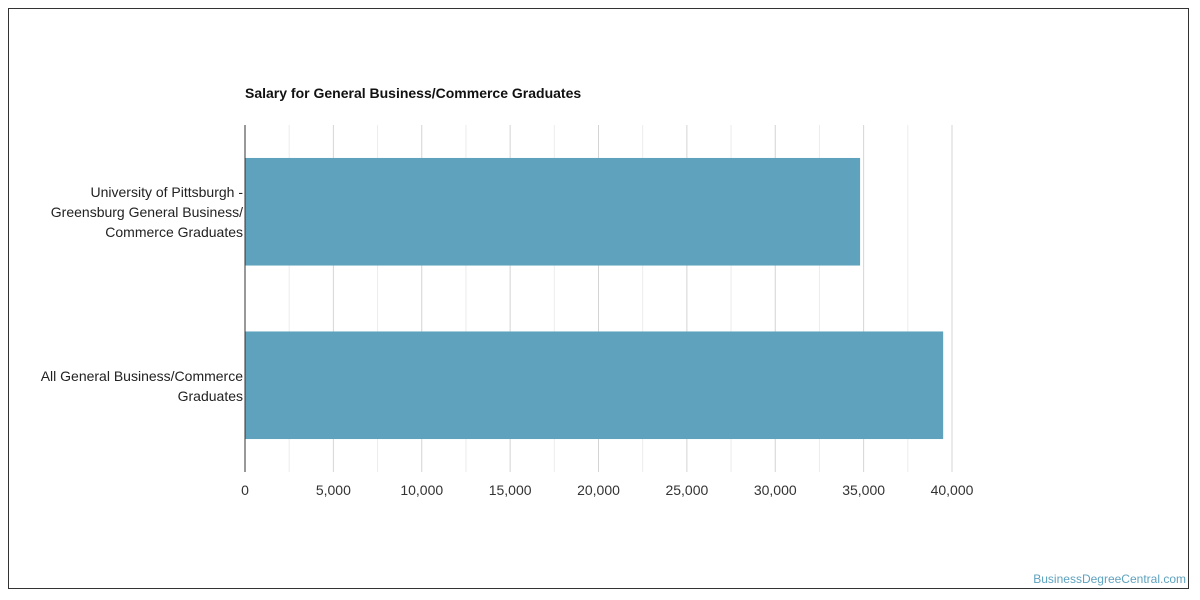 The image size is (1200, 600). Describe the element at coordinates (245, 490) in the screenshot. I see `x-tick-label: 0` at that location.